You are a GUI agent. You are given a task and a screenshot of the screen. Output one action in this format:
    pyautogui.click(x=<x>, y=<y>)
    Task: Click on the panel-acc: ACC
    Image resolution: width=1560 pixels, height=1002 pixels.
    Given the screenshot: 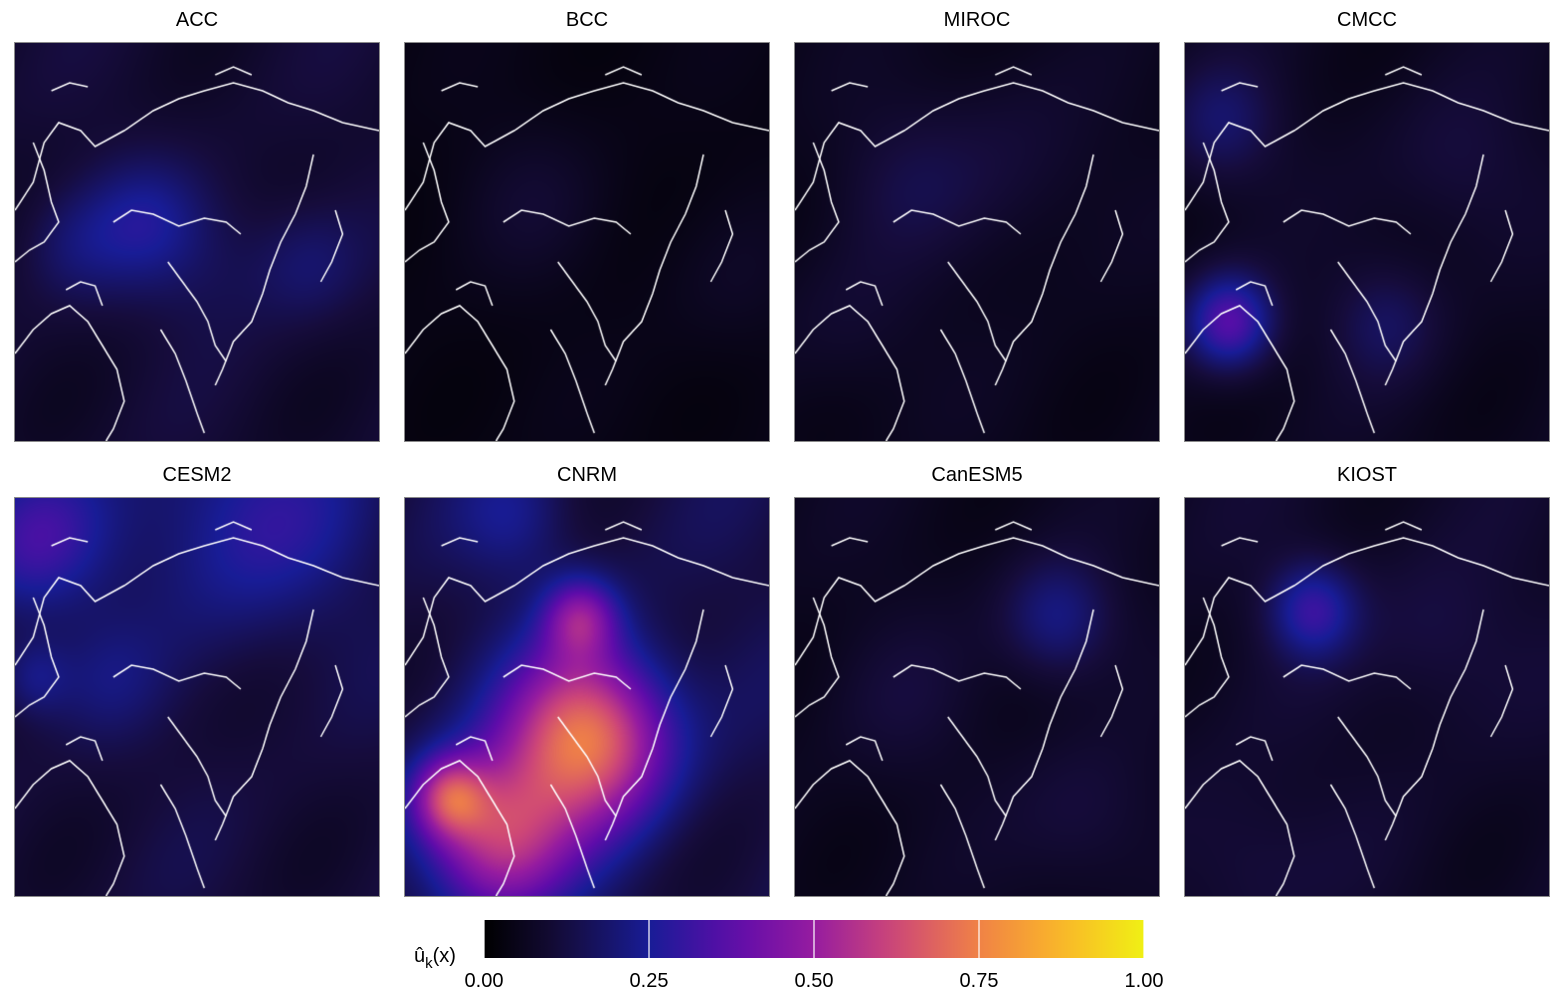 What is the action you would take?
    pyautogui.click(x=197, y=225)
    